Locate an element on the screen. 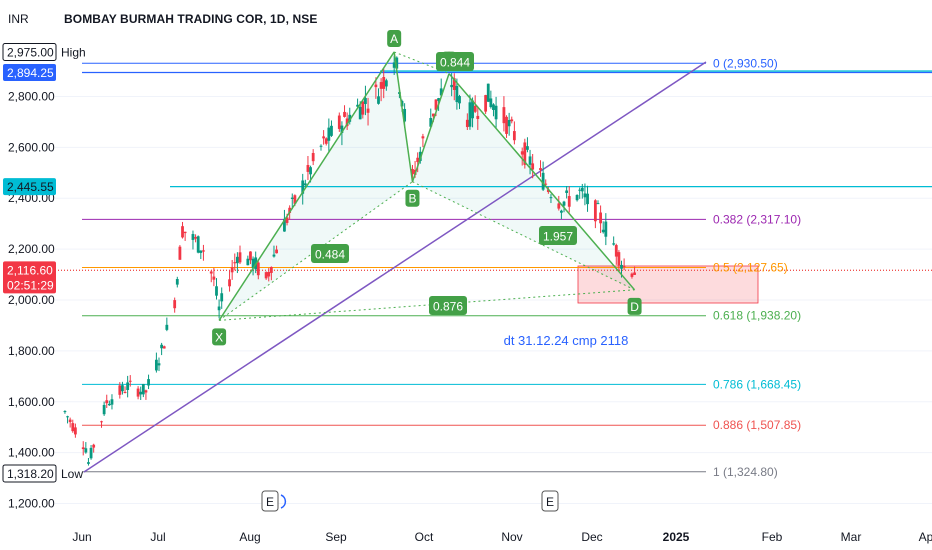 This screenshot has width=932, height=550. x-tick-label: Jun is located at coordinates (81, 537).